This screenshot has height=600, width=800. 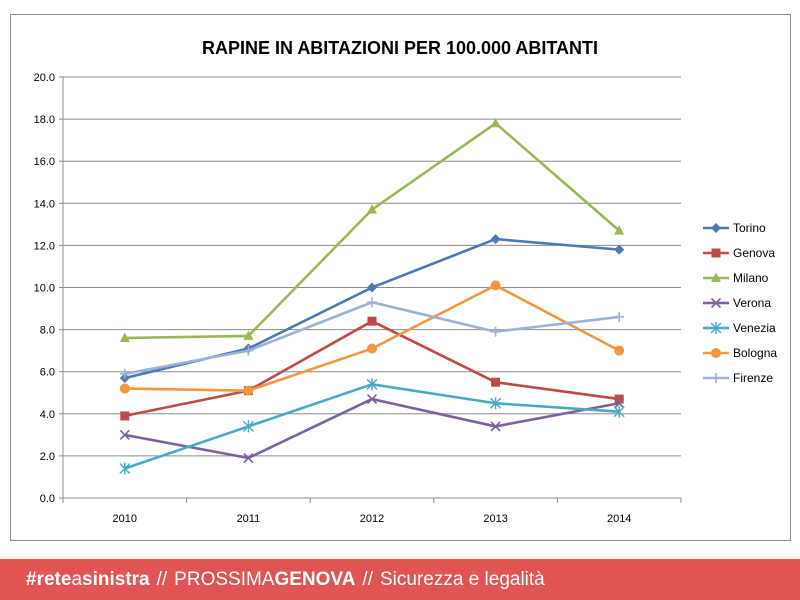 What do you see at coordinates (47, 373) in the screenshot?
I see `y-tick-label: 6.0` at bounding box center [47, 373].